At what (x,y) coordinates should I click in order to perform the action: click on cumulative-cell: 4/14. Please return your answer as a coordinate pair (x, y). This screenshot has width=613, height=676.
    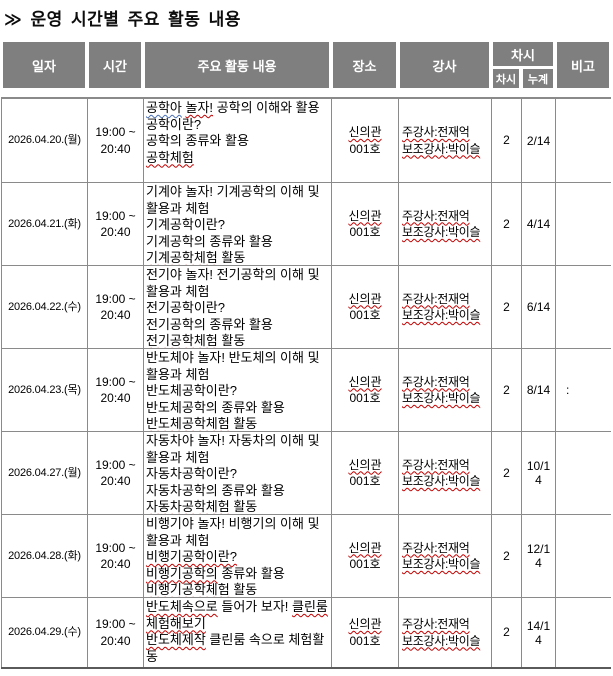
    Looking at the image, I should click on (539, 224).